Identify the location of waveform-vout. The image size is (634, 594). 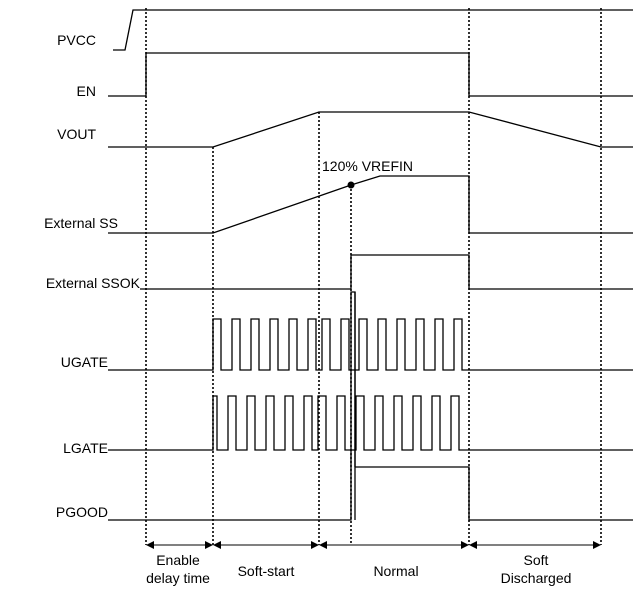
(370, 129).